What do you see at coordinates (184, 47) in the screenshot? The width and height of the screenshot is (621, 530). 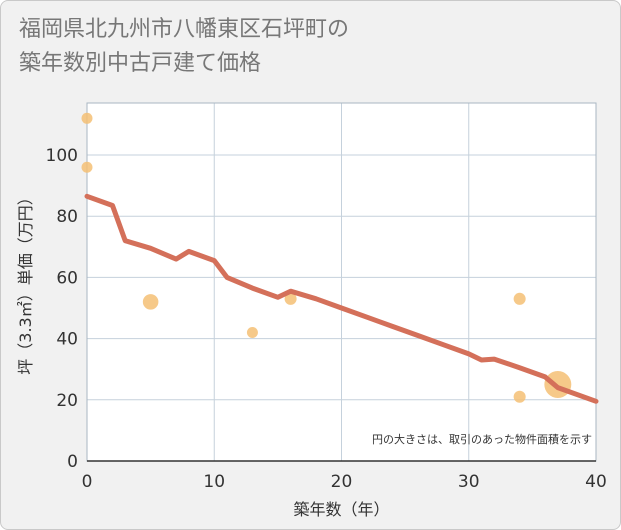 I see `chart-title: 福岡県北九州市八幡東区石坪町の 築年数別中古戸建て価格` at bounding box center [184, 47].